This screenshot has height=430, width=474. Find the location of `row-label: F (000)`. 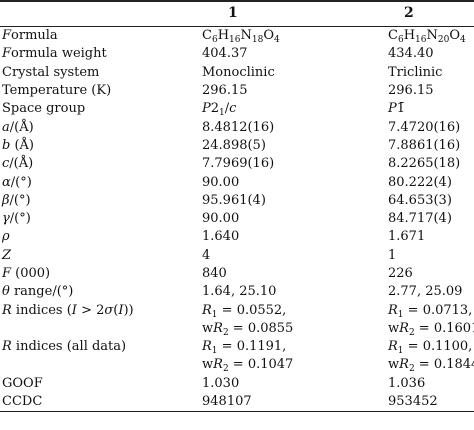

row-label: F (000) is located at coordinates (26, 273).